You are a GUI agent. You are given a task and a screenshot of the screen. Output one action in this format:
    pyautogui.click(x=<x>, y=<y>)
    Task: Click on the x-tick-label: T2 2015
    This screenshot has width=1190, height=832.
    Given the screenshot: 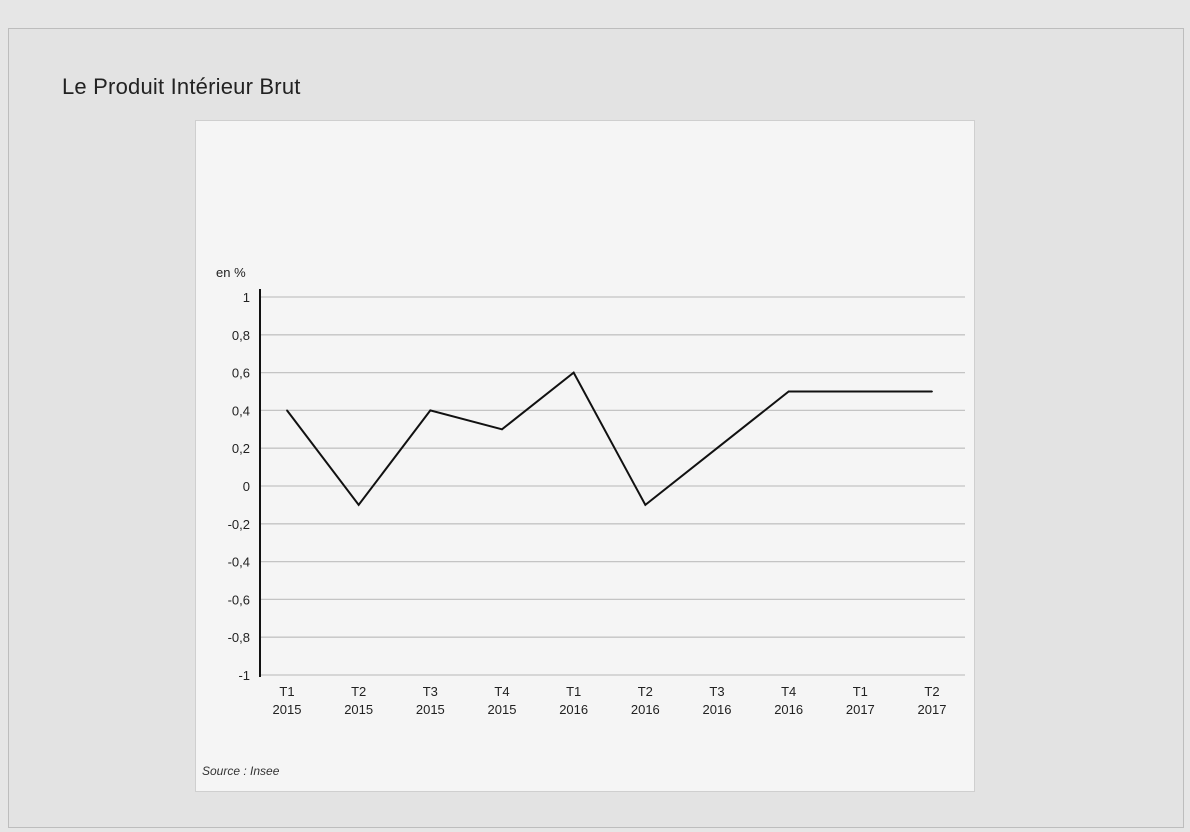 What is the action you would take?
    pyautogui.click(x=358, y=700)
    